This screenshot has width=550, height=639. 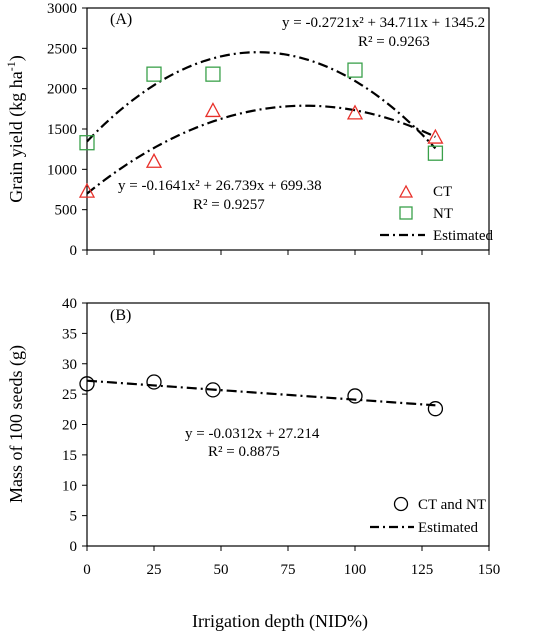 I want to click on legend-ct-nt-marker, so click(x=401, y=504).